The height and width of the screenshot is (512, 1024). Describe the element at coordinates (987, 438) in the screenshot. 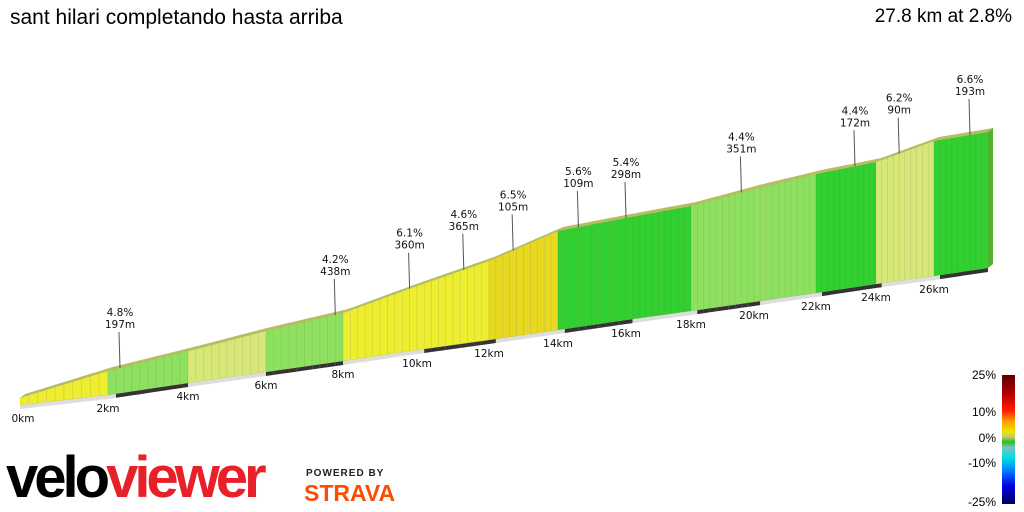

I see `legend-label-0: 0%` at that location.